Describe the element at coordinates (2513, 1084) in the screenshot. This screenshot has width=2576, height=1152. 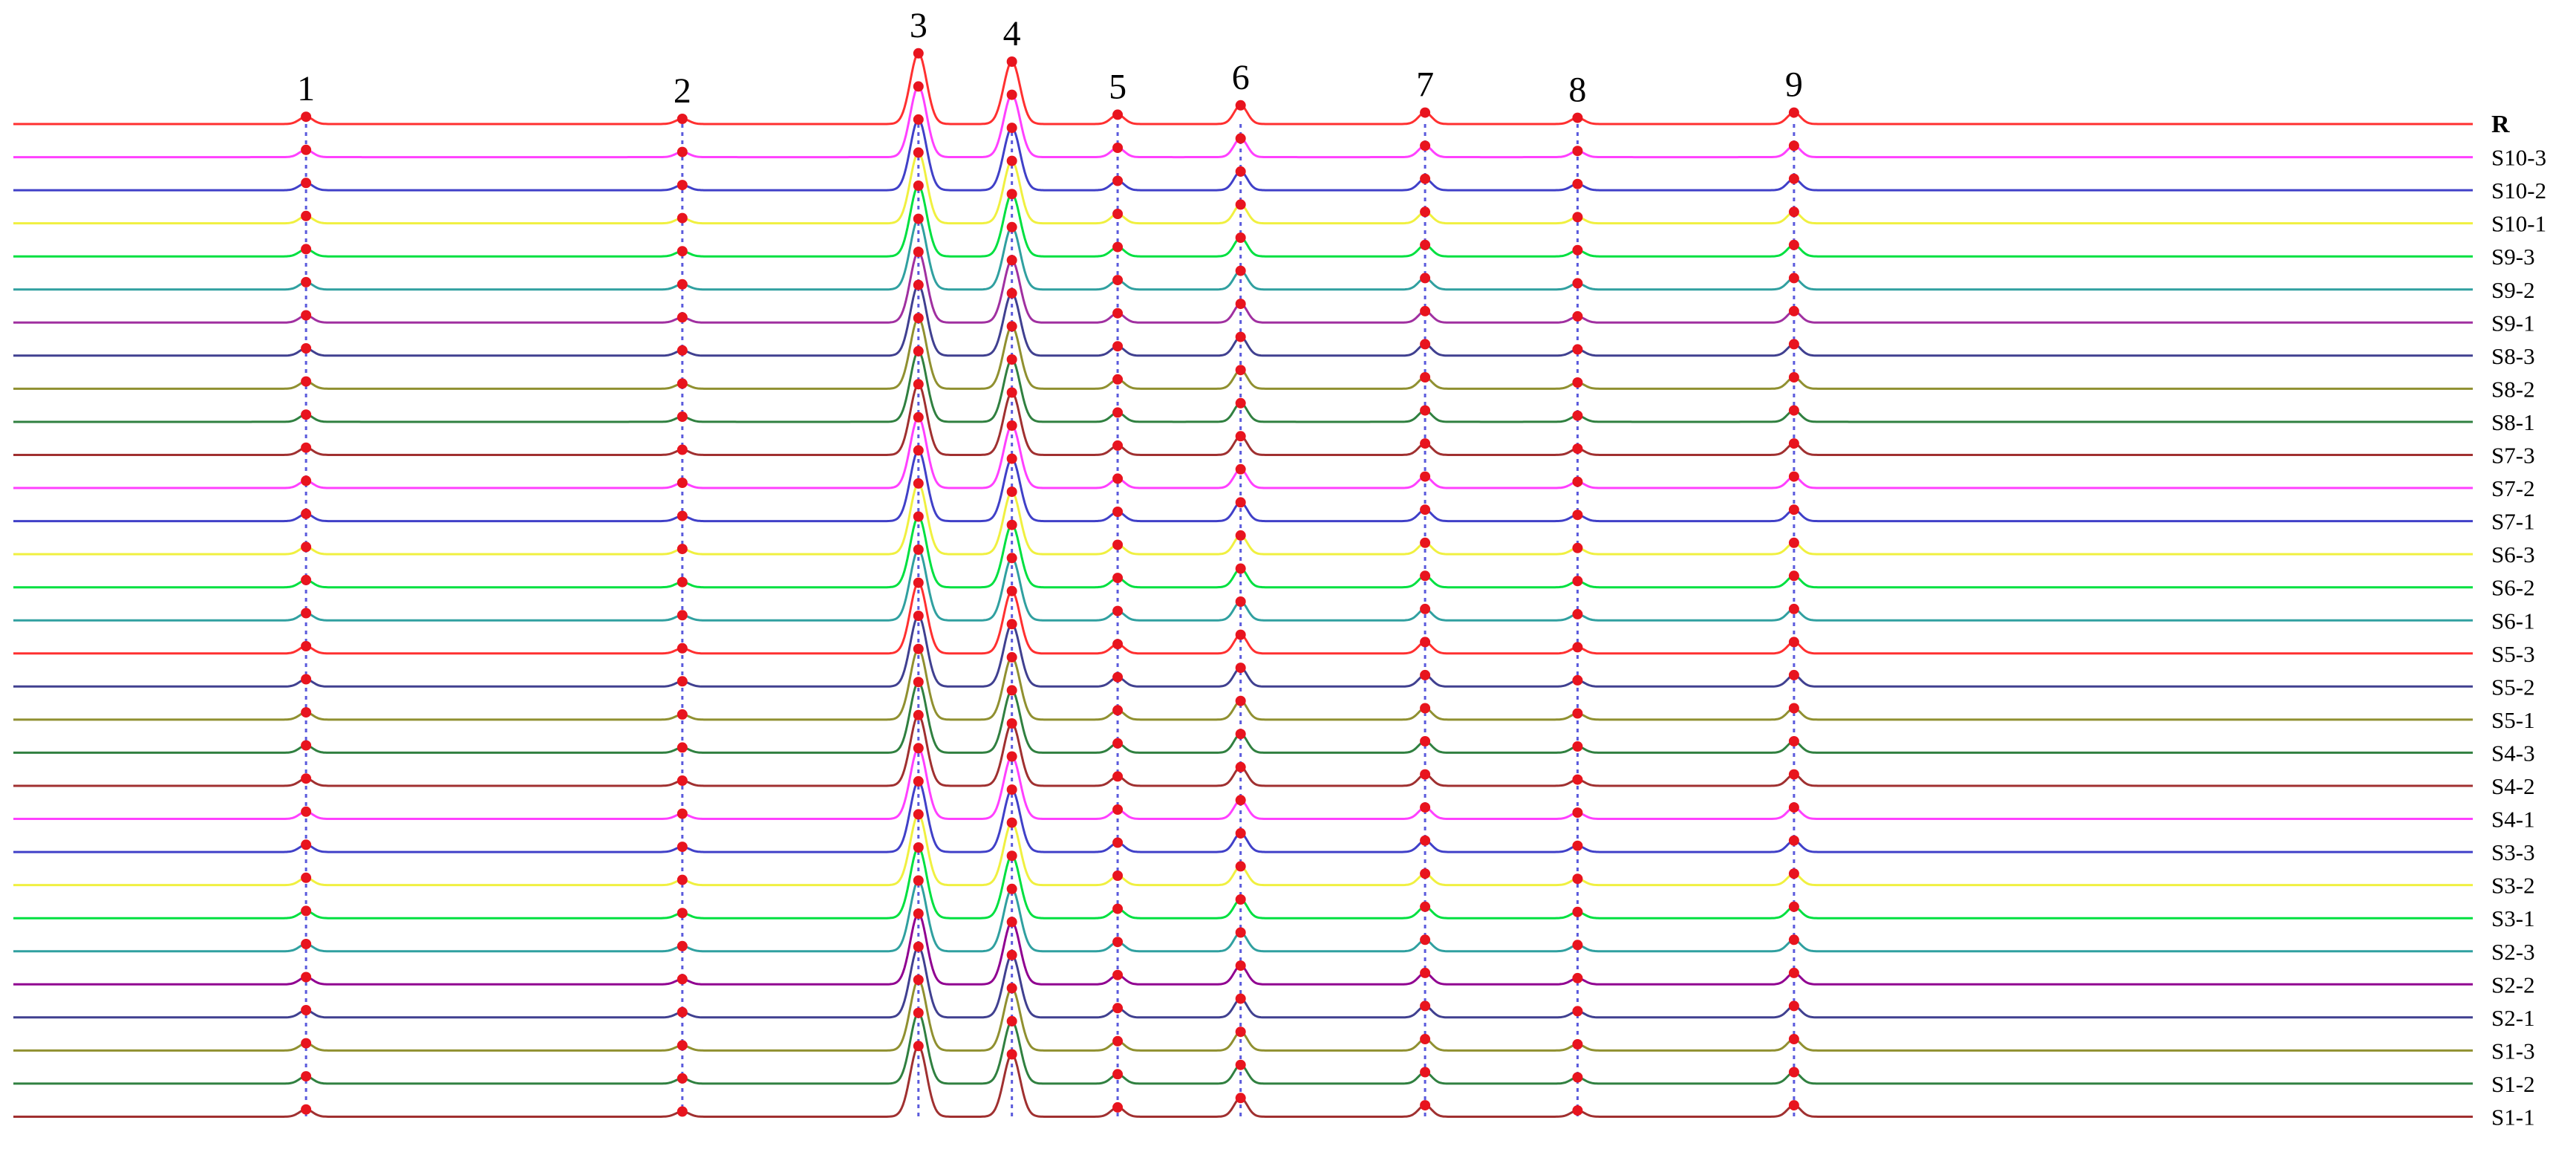
I see `series-label: S1-2` at that location.